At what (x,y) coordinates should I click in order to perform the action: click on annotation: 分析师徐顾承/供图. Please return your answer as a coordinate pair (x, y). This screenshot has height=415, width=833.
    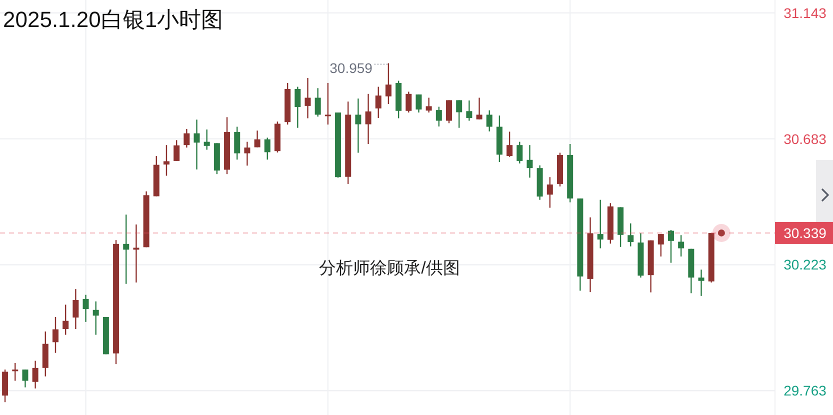
    Looking at the image, I should click on (389, 268).